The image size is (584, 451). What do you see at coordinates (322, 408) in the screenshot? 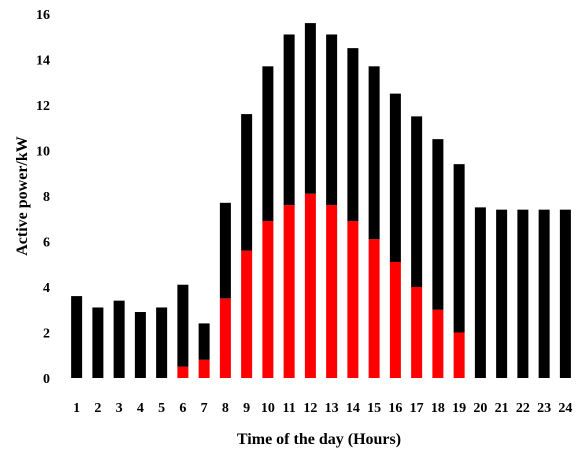
I see `x-tick-labels: 1 2 3 4 5 6 7 8 9 10 11 12 13 14 15 16 17 18 19 20 21 22 23 24` at bounding box center [322, 408].